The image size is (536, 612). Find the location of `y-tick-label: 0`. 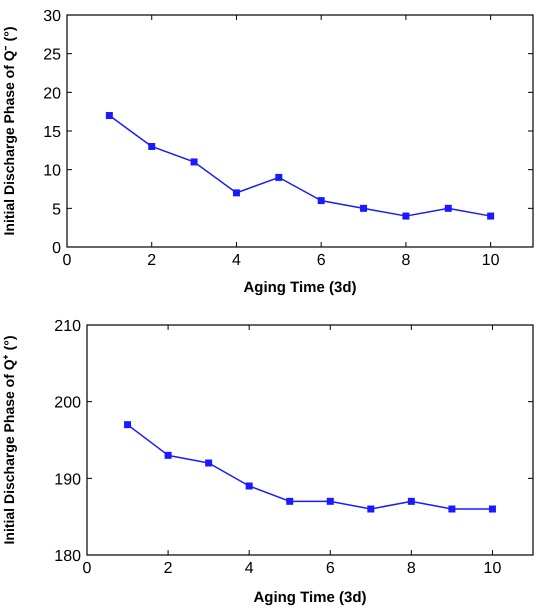

y-tick-label: 0 is located at coordinates (57, 248).